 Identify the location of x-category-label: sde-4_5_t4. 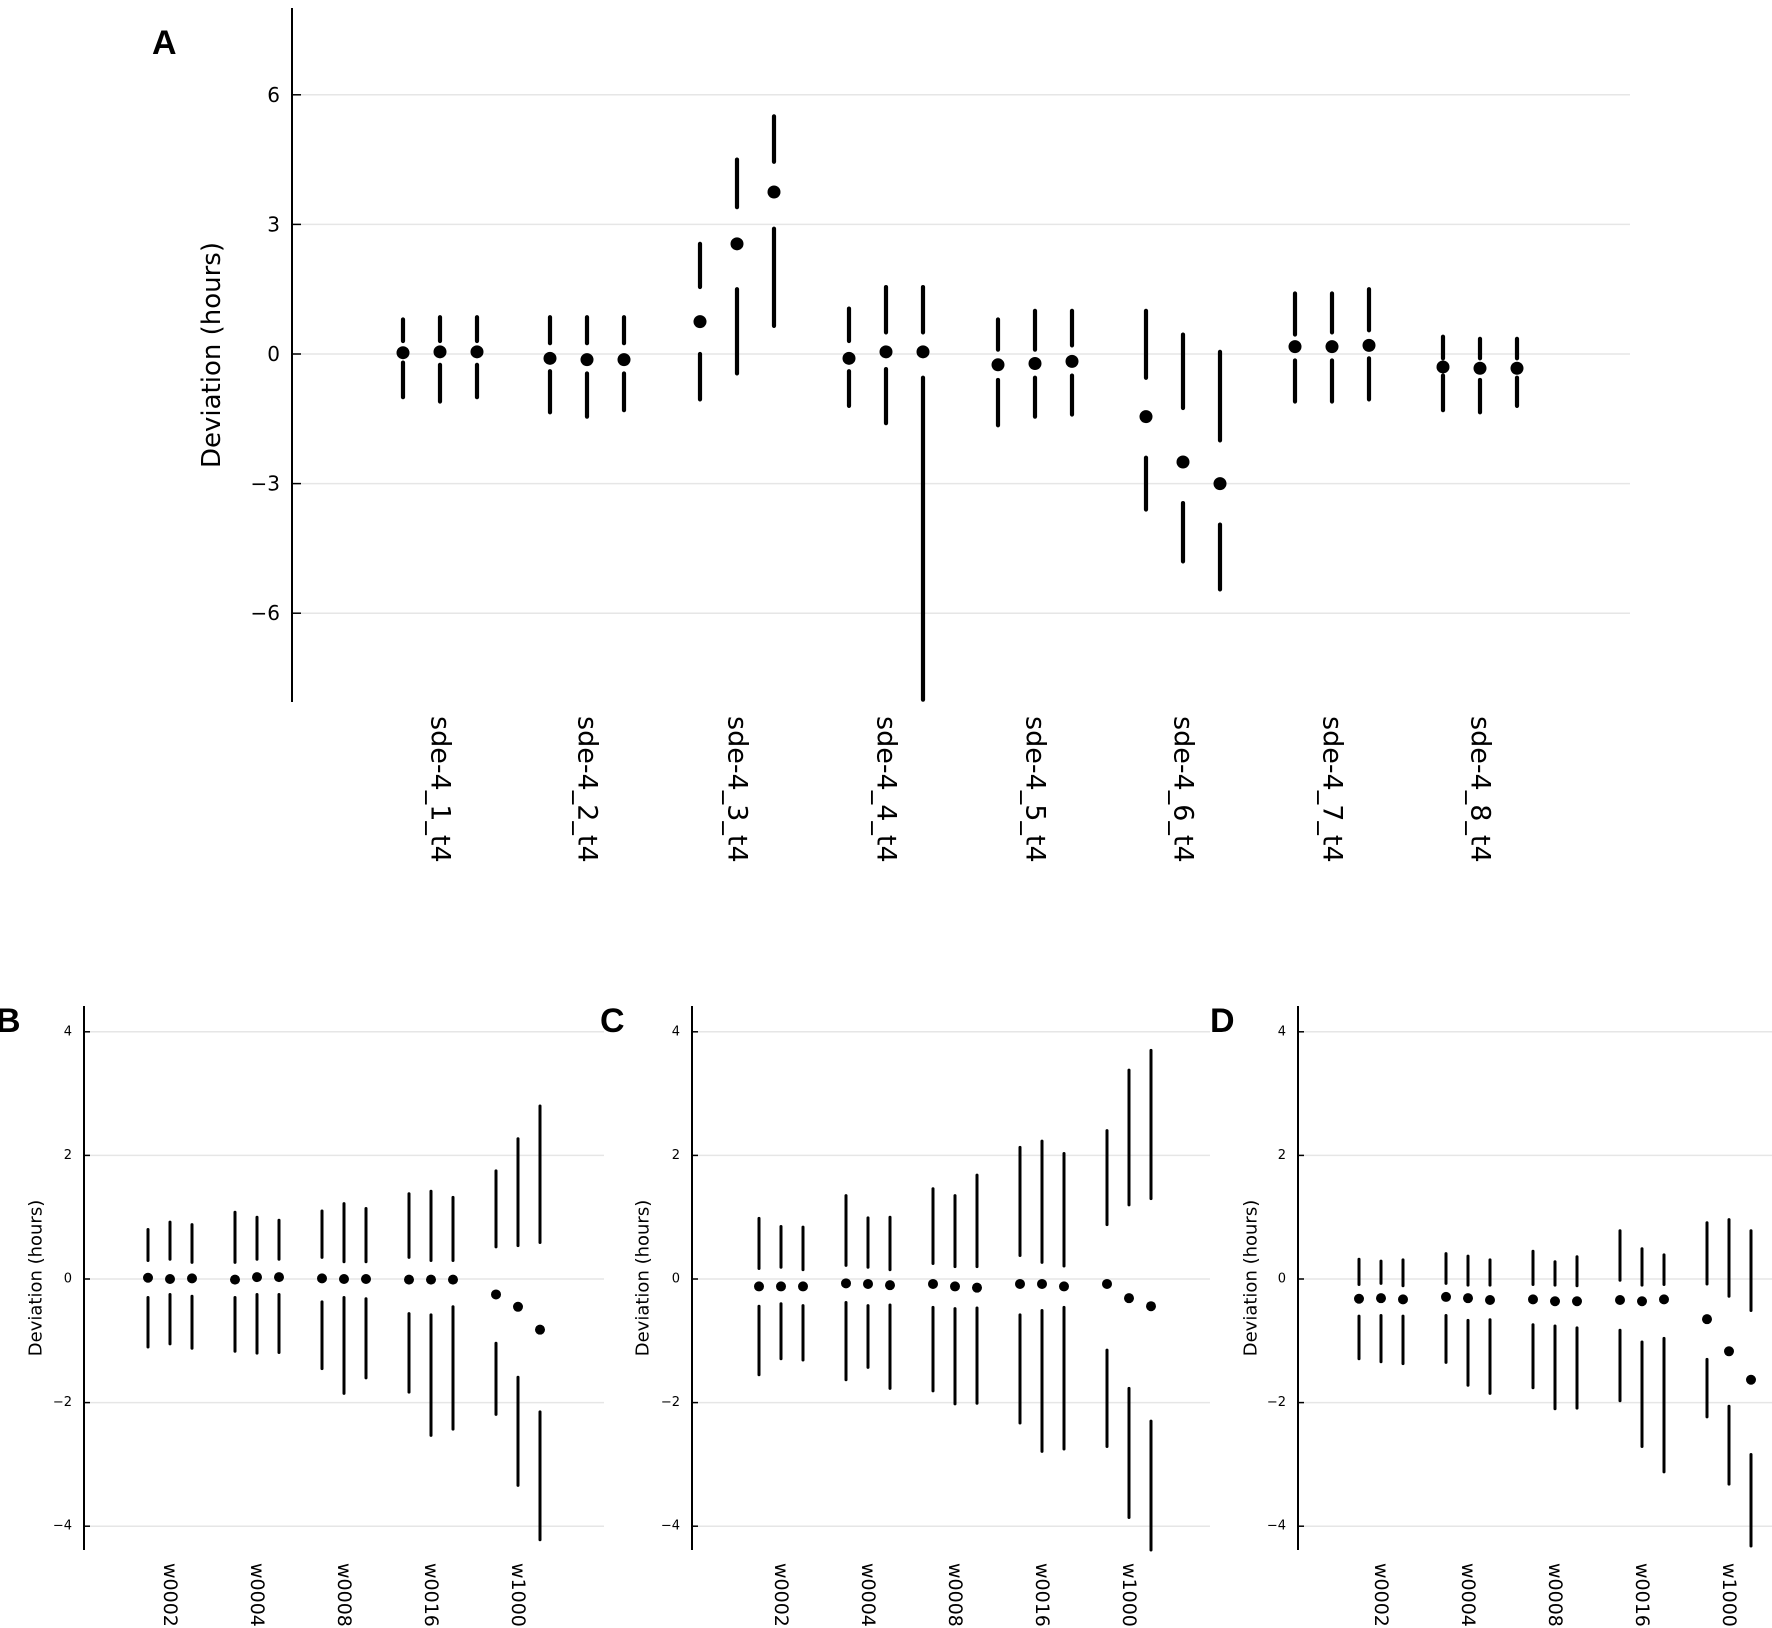
(1035, 789).